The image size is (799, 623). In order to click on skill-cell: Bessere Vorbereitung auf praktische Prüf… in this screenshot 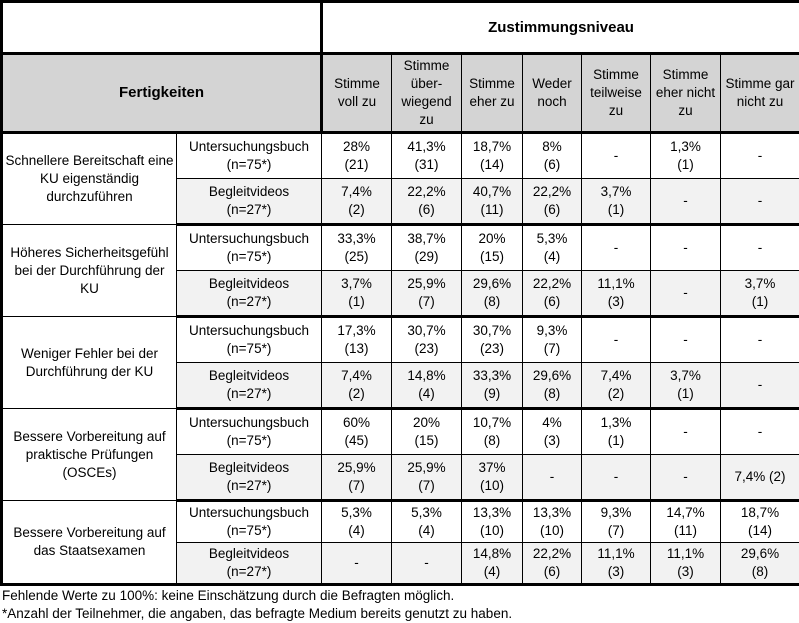, I will do `click(89, 455)`.